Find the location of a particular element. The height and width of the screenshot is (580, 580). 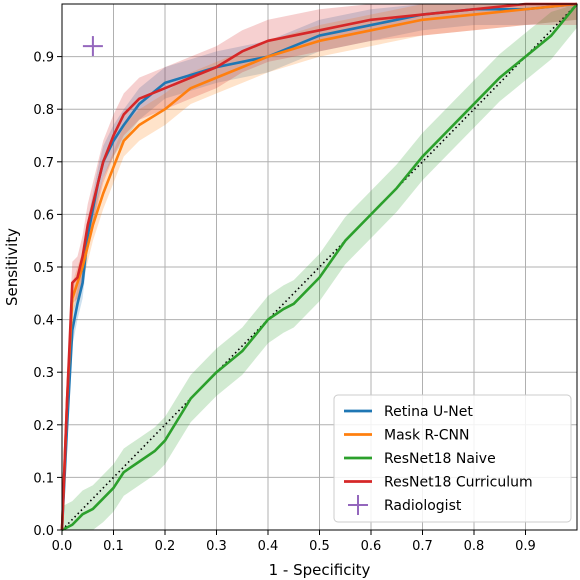

legend-box is located at coordinates (452, 458).